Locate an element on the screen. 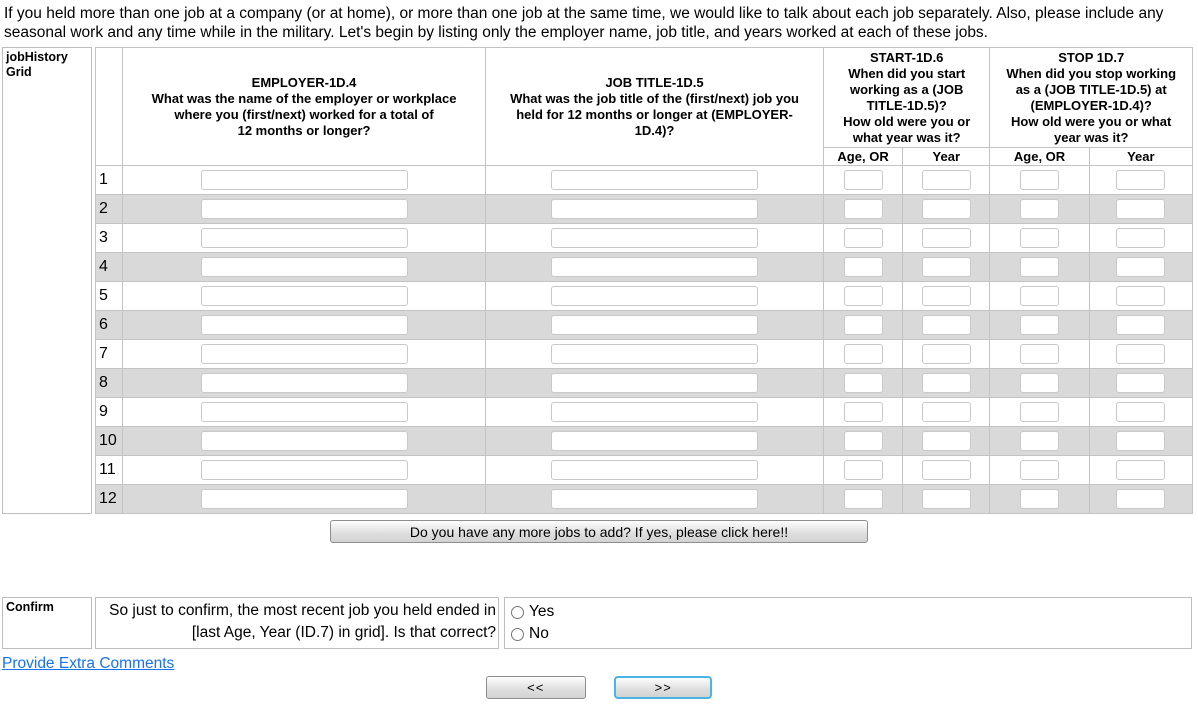 The image size is (1198, 709). start-age-cell is located at coordinates (863, 209).